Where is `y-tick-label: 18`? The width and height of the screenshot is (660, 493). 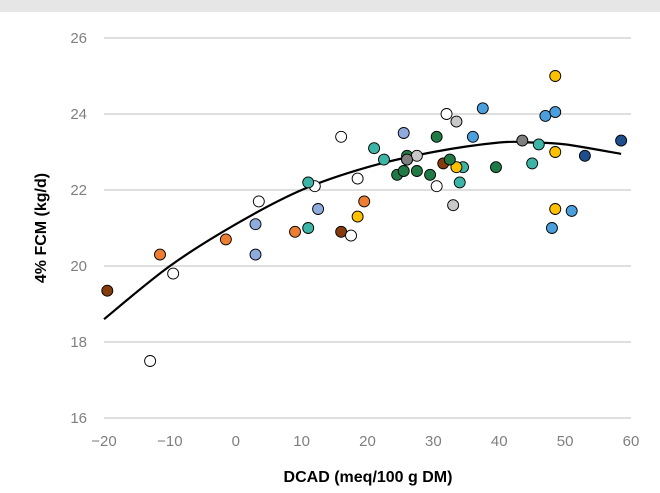
y-tick-label: 18 is located at coordinates (78, 342).